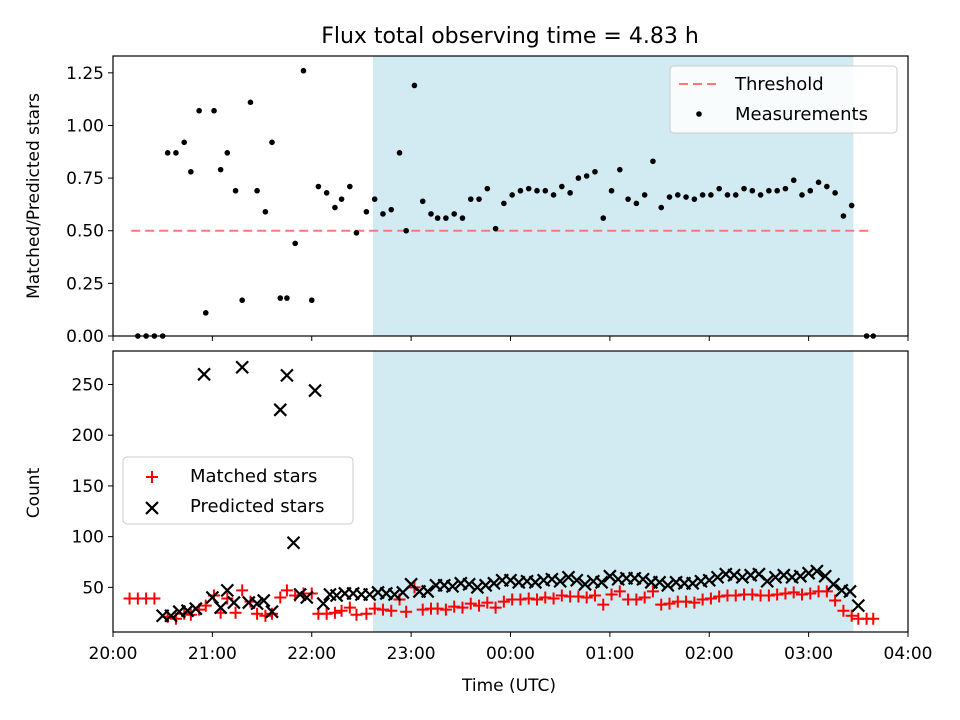  I want to click on bottom-y-tick-label: 50, so click(93, 588).